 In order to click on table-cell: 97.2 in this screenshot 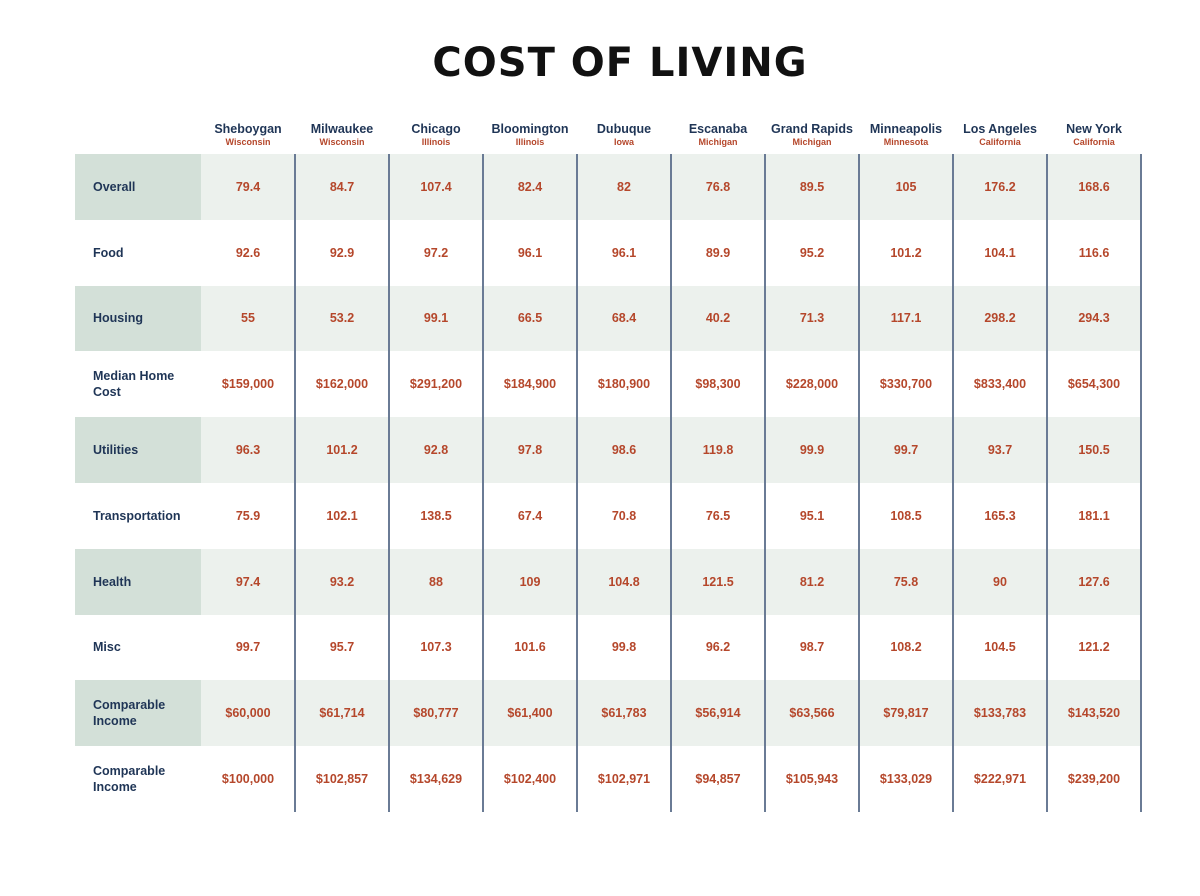, I will do `click(436, 252)`.